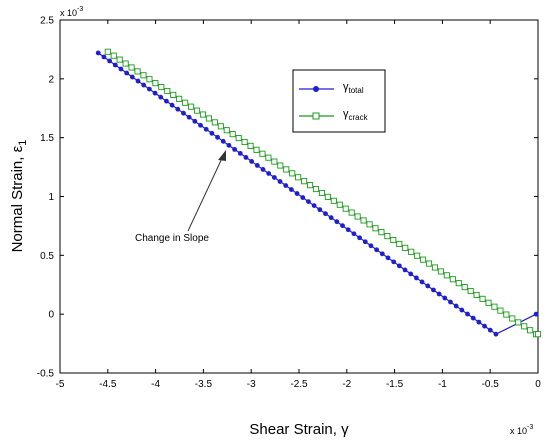 The width and height of the screenshot is (550, 442). What do you see at coordinates (155, 384) in the screenshot?
I see `x-tick-label: -4` at bounding box center [155, 384].